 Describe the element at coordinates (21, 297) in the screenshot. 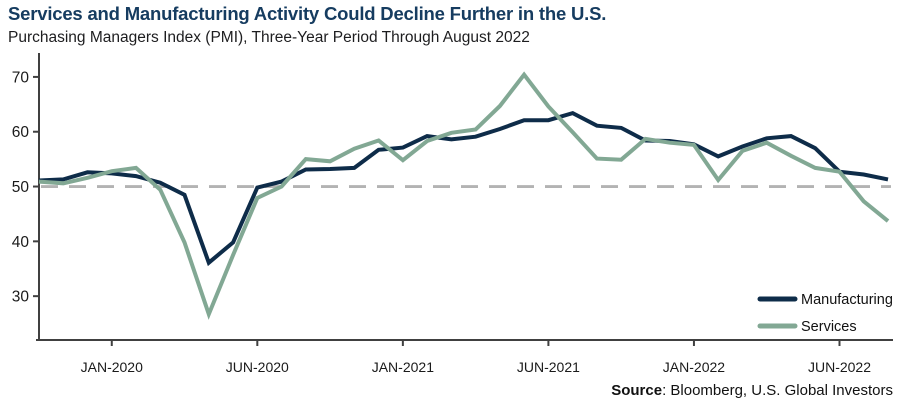

I see `y-tick-label: 30` at that location.